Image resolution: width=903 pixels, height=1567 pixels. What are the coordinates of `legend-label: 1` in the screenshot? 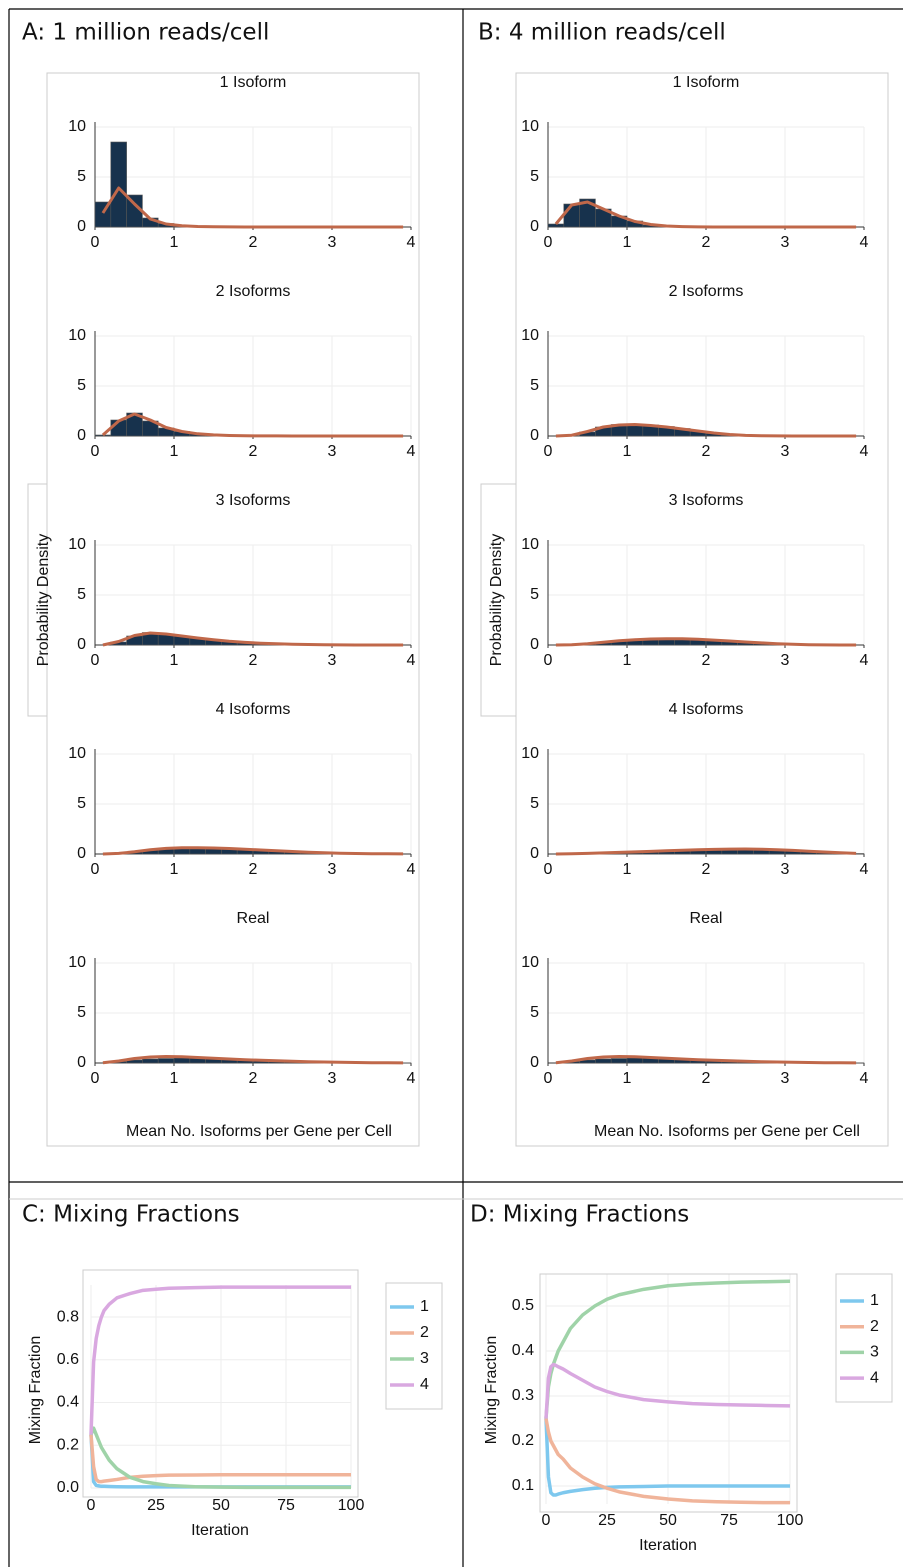 It's located at (424, 1306).